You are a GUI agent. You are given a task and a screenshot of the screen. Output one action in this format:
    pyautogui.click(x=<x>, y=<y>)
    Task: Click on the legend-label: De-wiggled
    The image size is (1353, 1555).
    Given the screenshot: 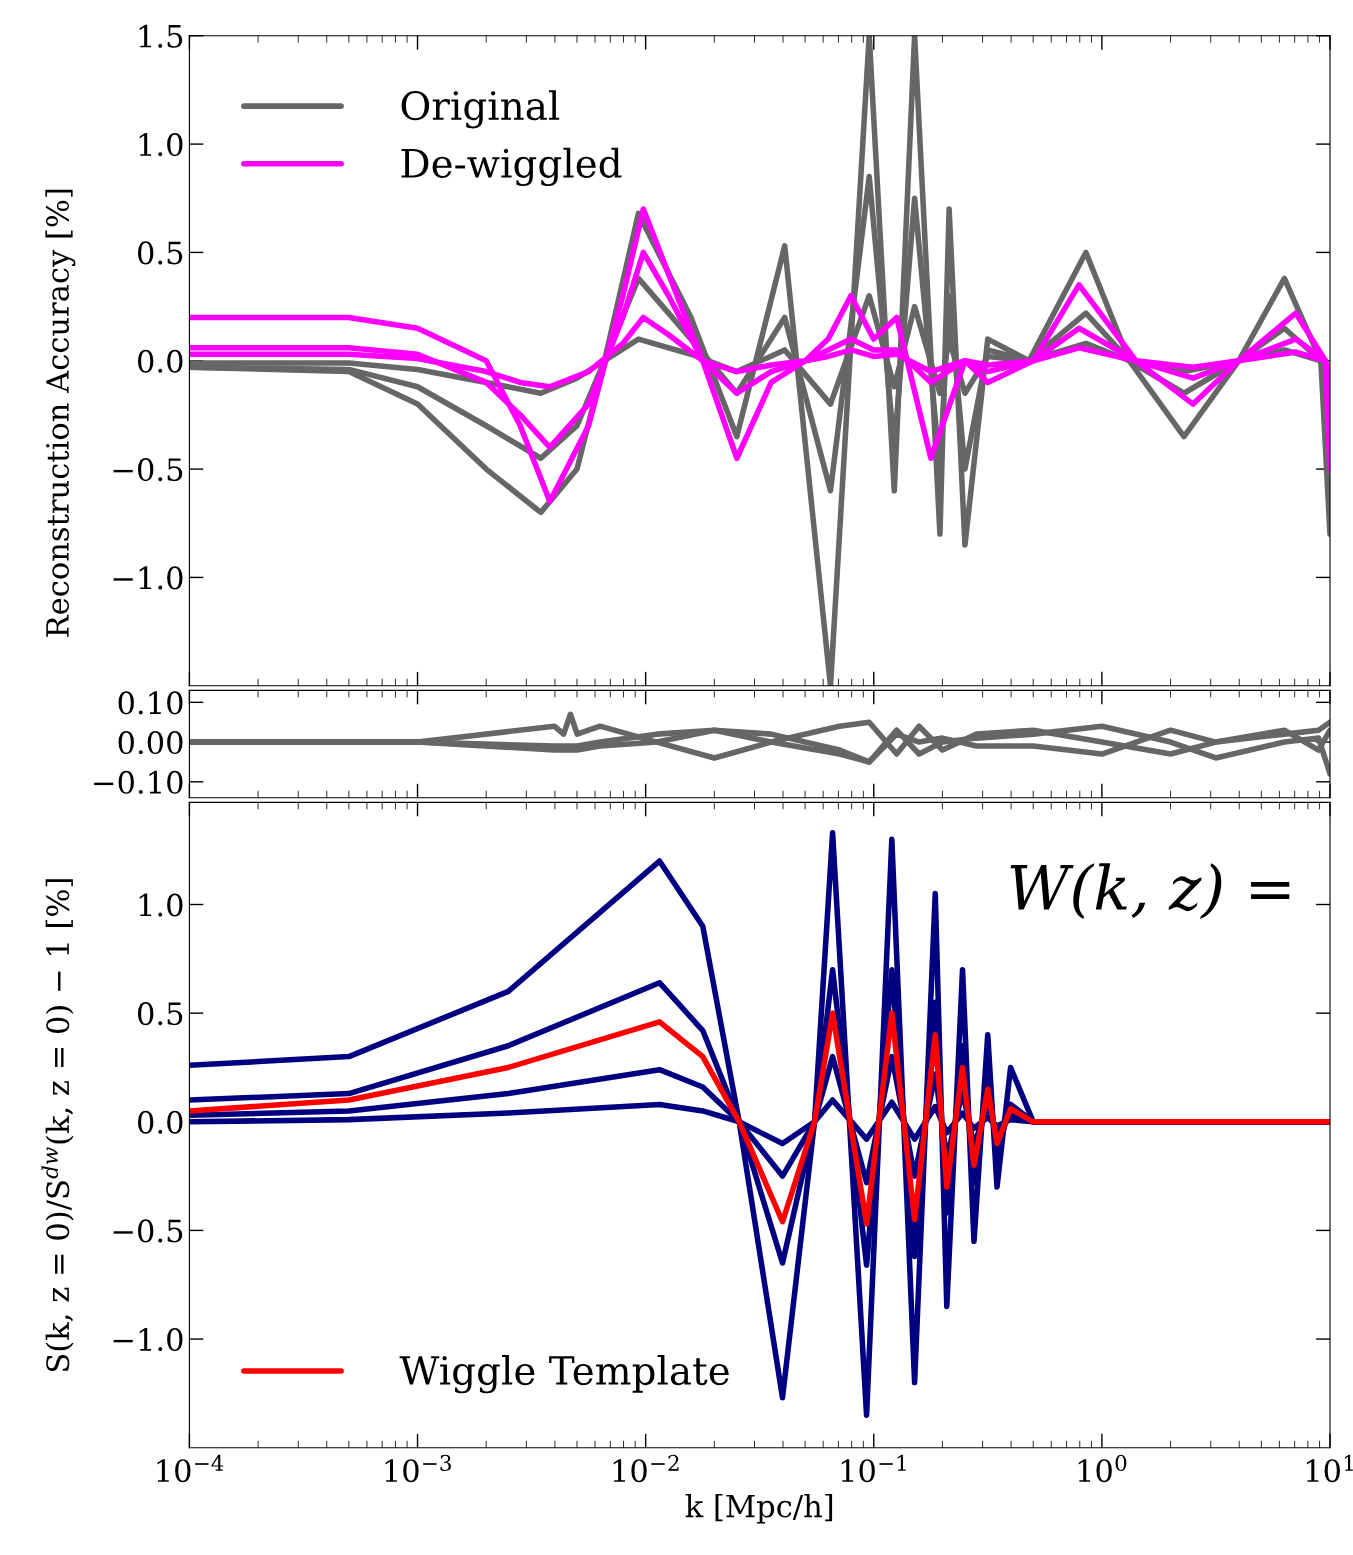 What is the action you would take?
    pyautogui.click(x=511, y=167)
    